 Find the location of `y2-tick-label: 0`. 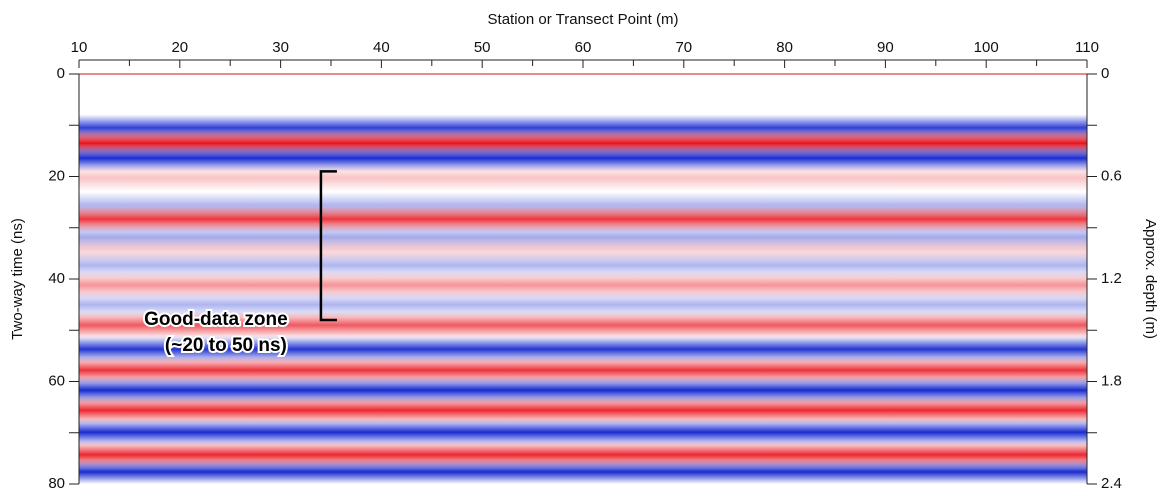

y2-tick-label: 0 is located at coordinates (1105, 73).